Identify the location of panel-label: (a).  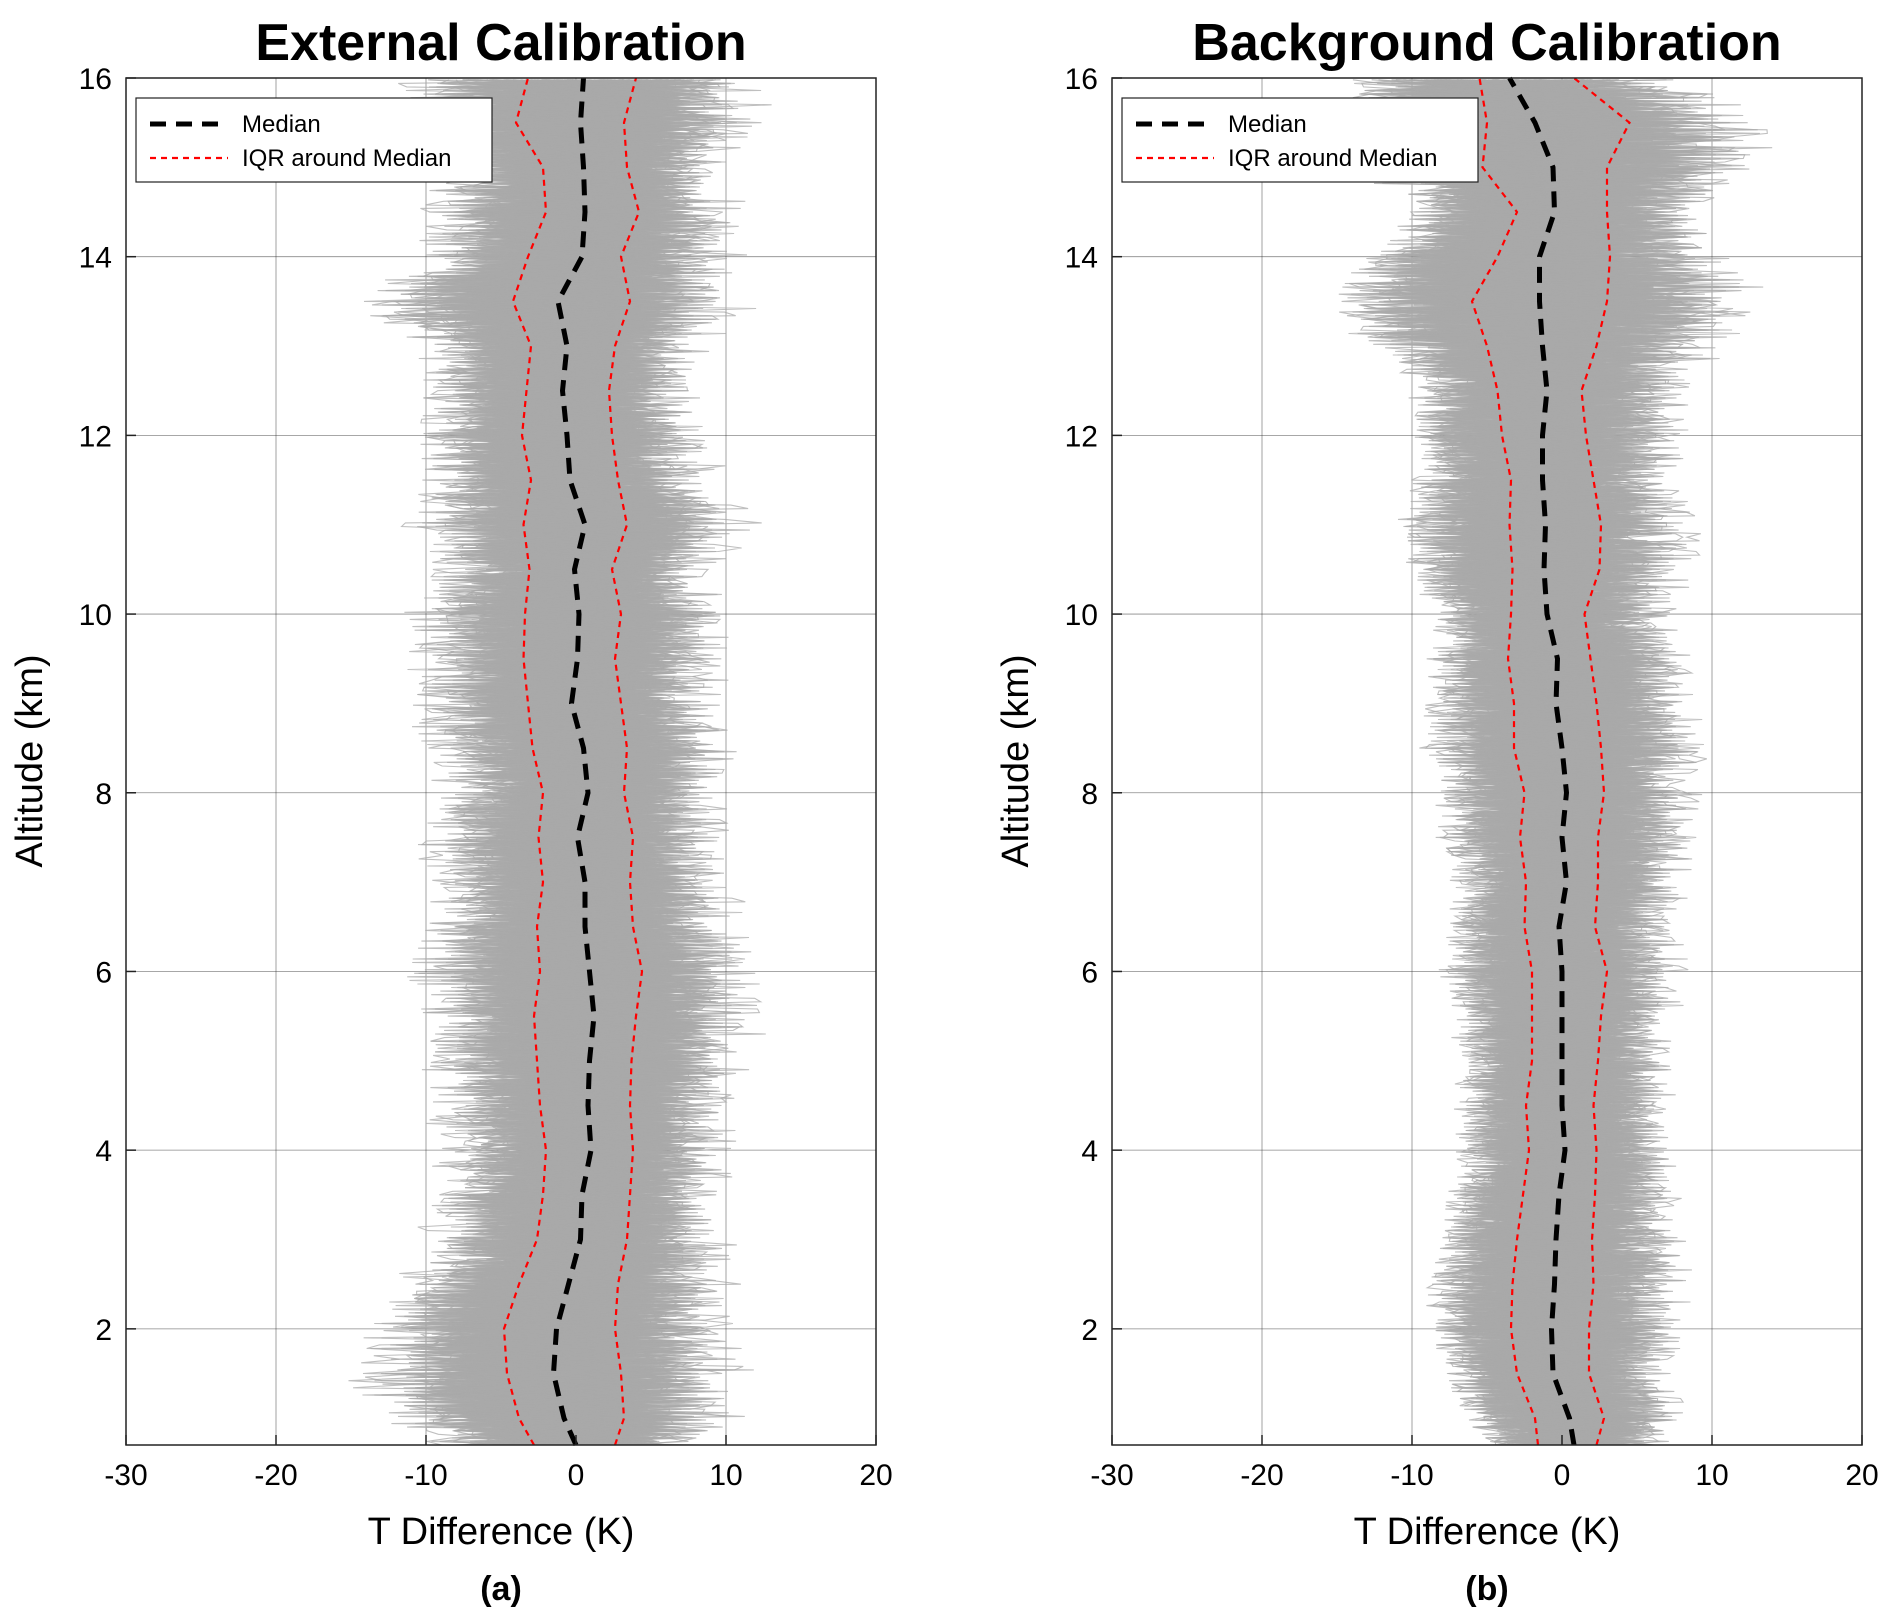
(501, 1589).